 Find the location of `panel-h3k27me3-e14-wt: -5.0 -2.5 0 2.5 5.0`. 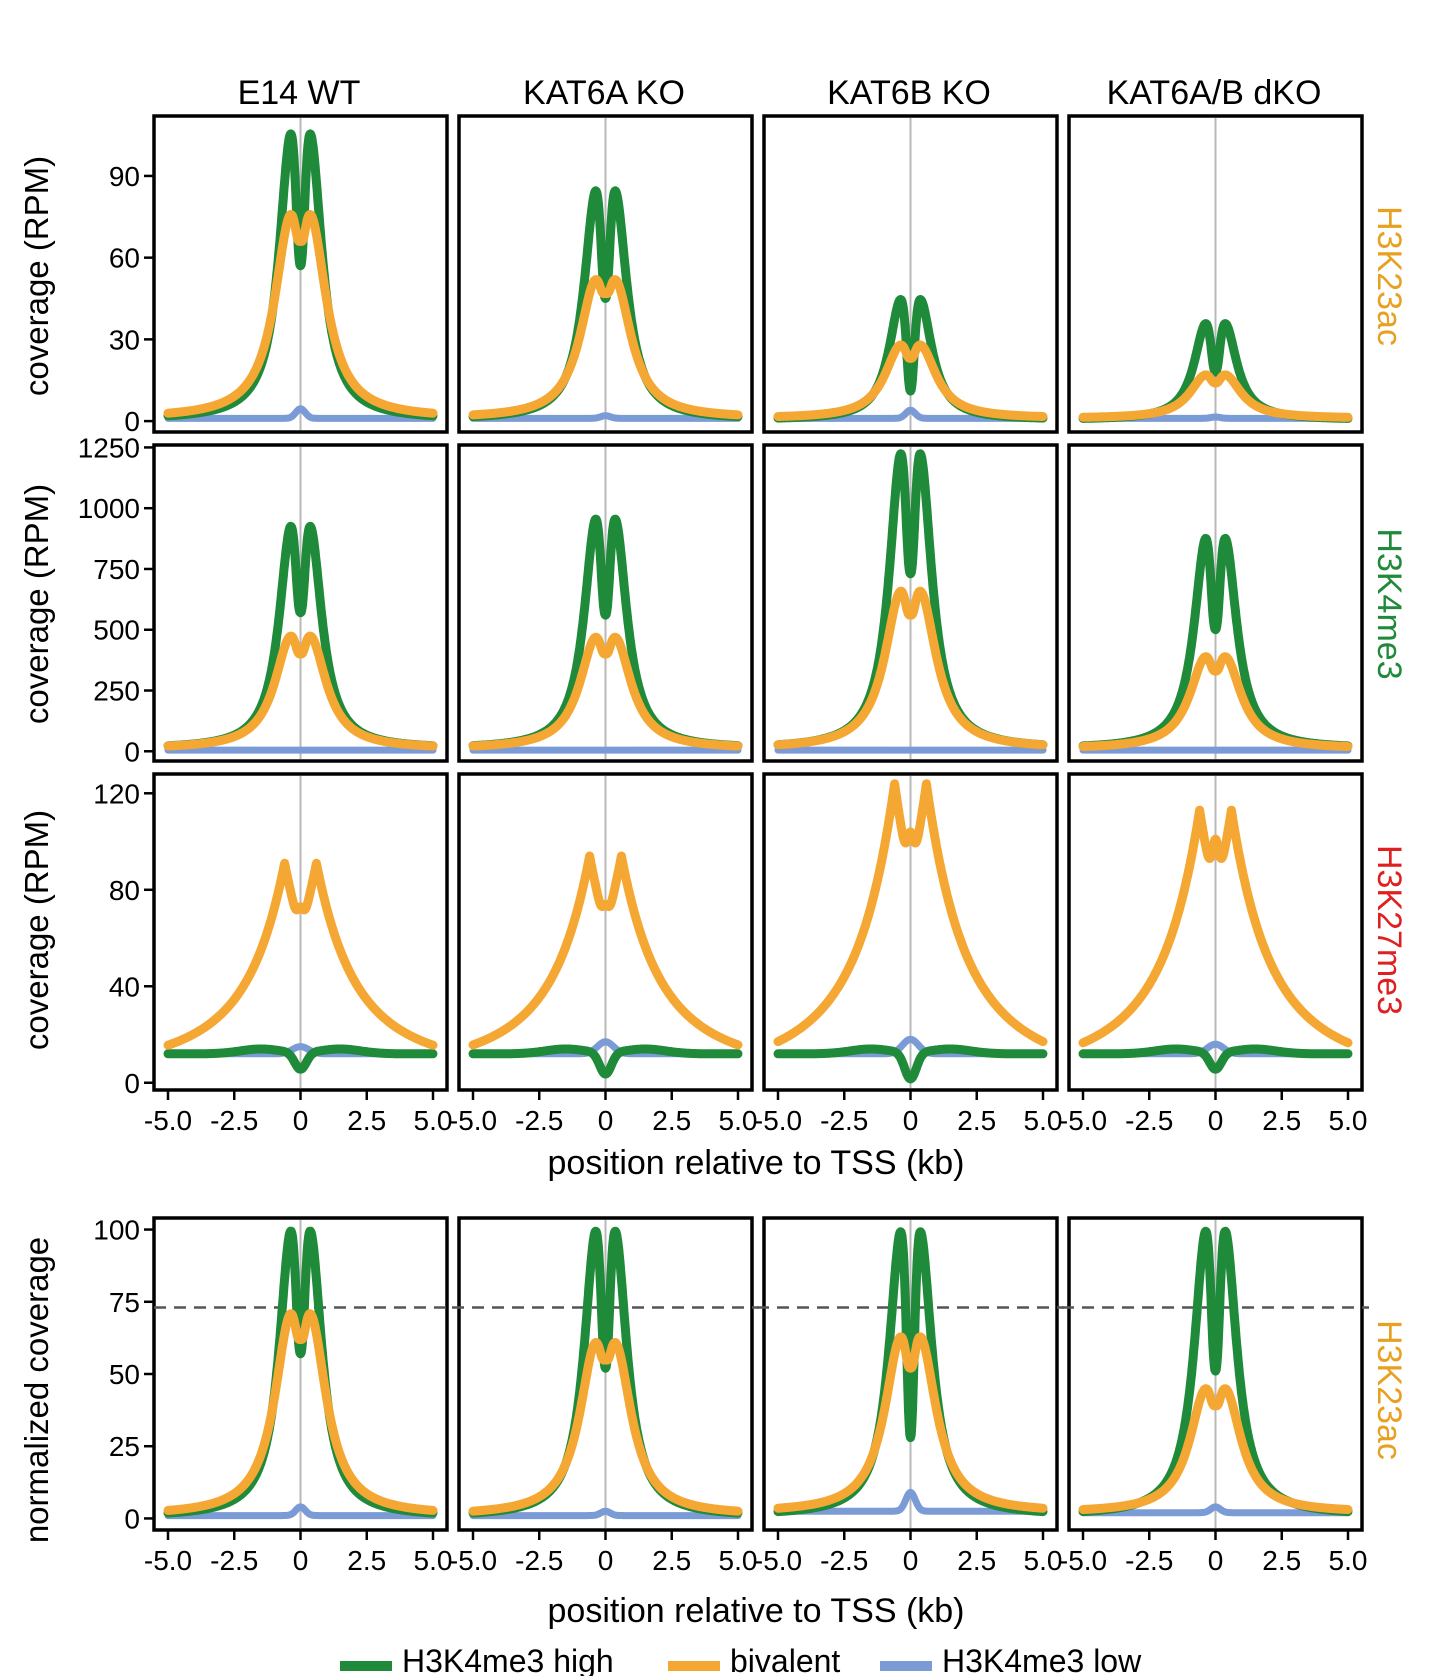

panel-h3k27me3-e14-wt: -5.0 -2.5 0 2.5 5.0 is located at coordinates (298, 954).